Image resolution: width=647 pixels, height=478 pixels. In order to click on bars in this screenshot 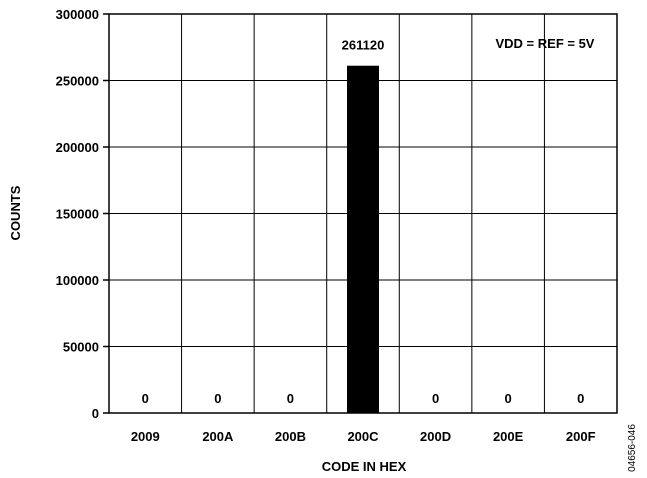, I will do `click(363, 239)`.